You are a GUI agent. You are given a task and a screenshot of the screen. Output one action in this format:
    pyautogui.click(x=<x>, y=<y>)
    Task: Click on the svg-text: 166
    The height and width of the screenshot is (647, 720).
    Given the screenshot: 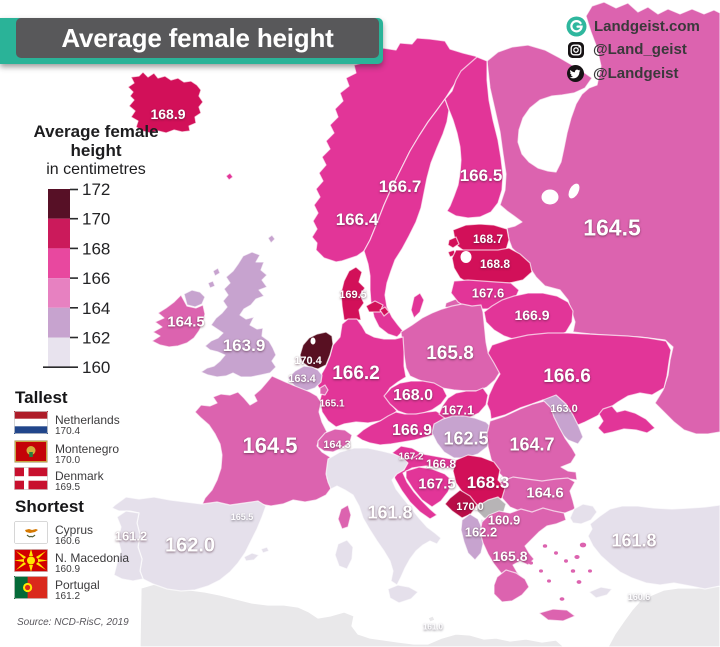 What is the action you would take?
    pyautogui.click(x=96, y=278)
    